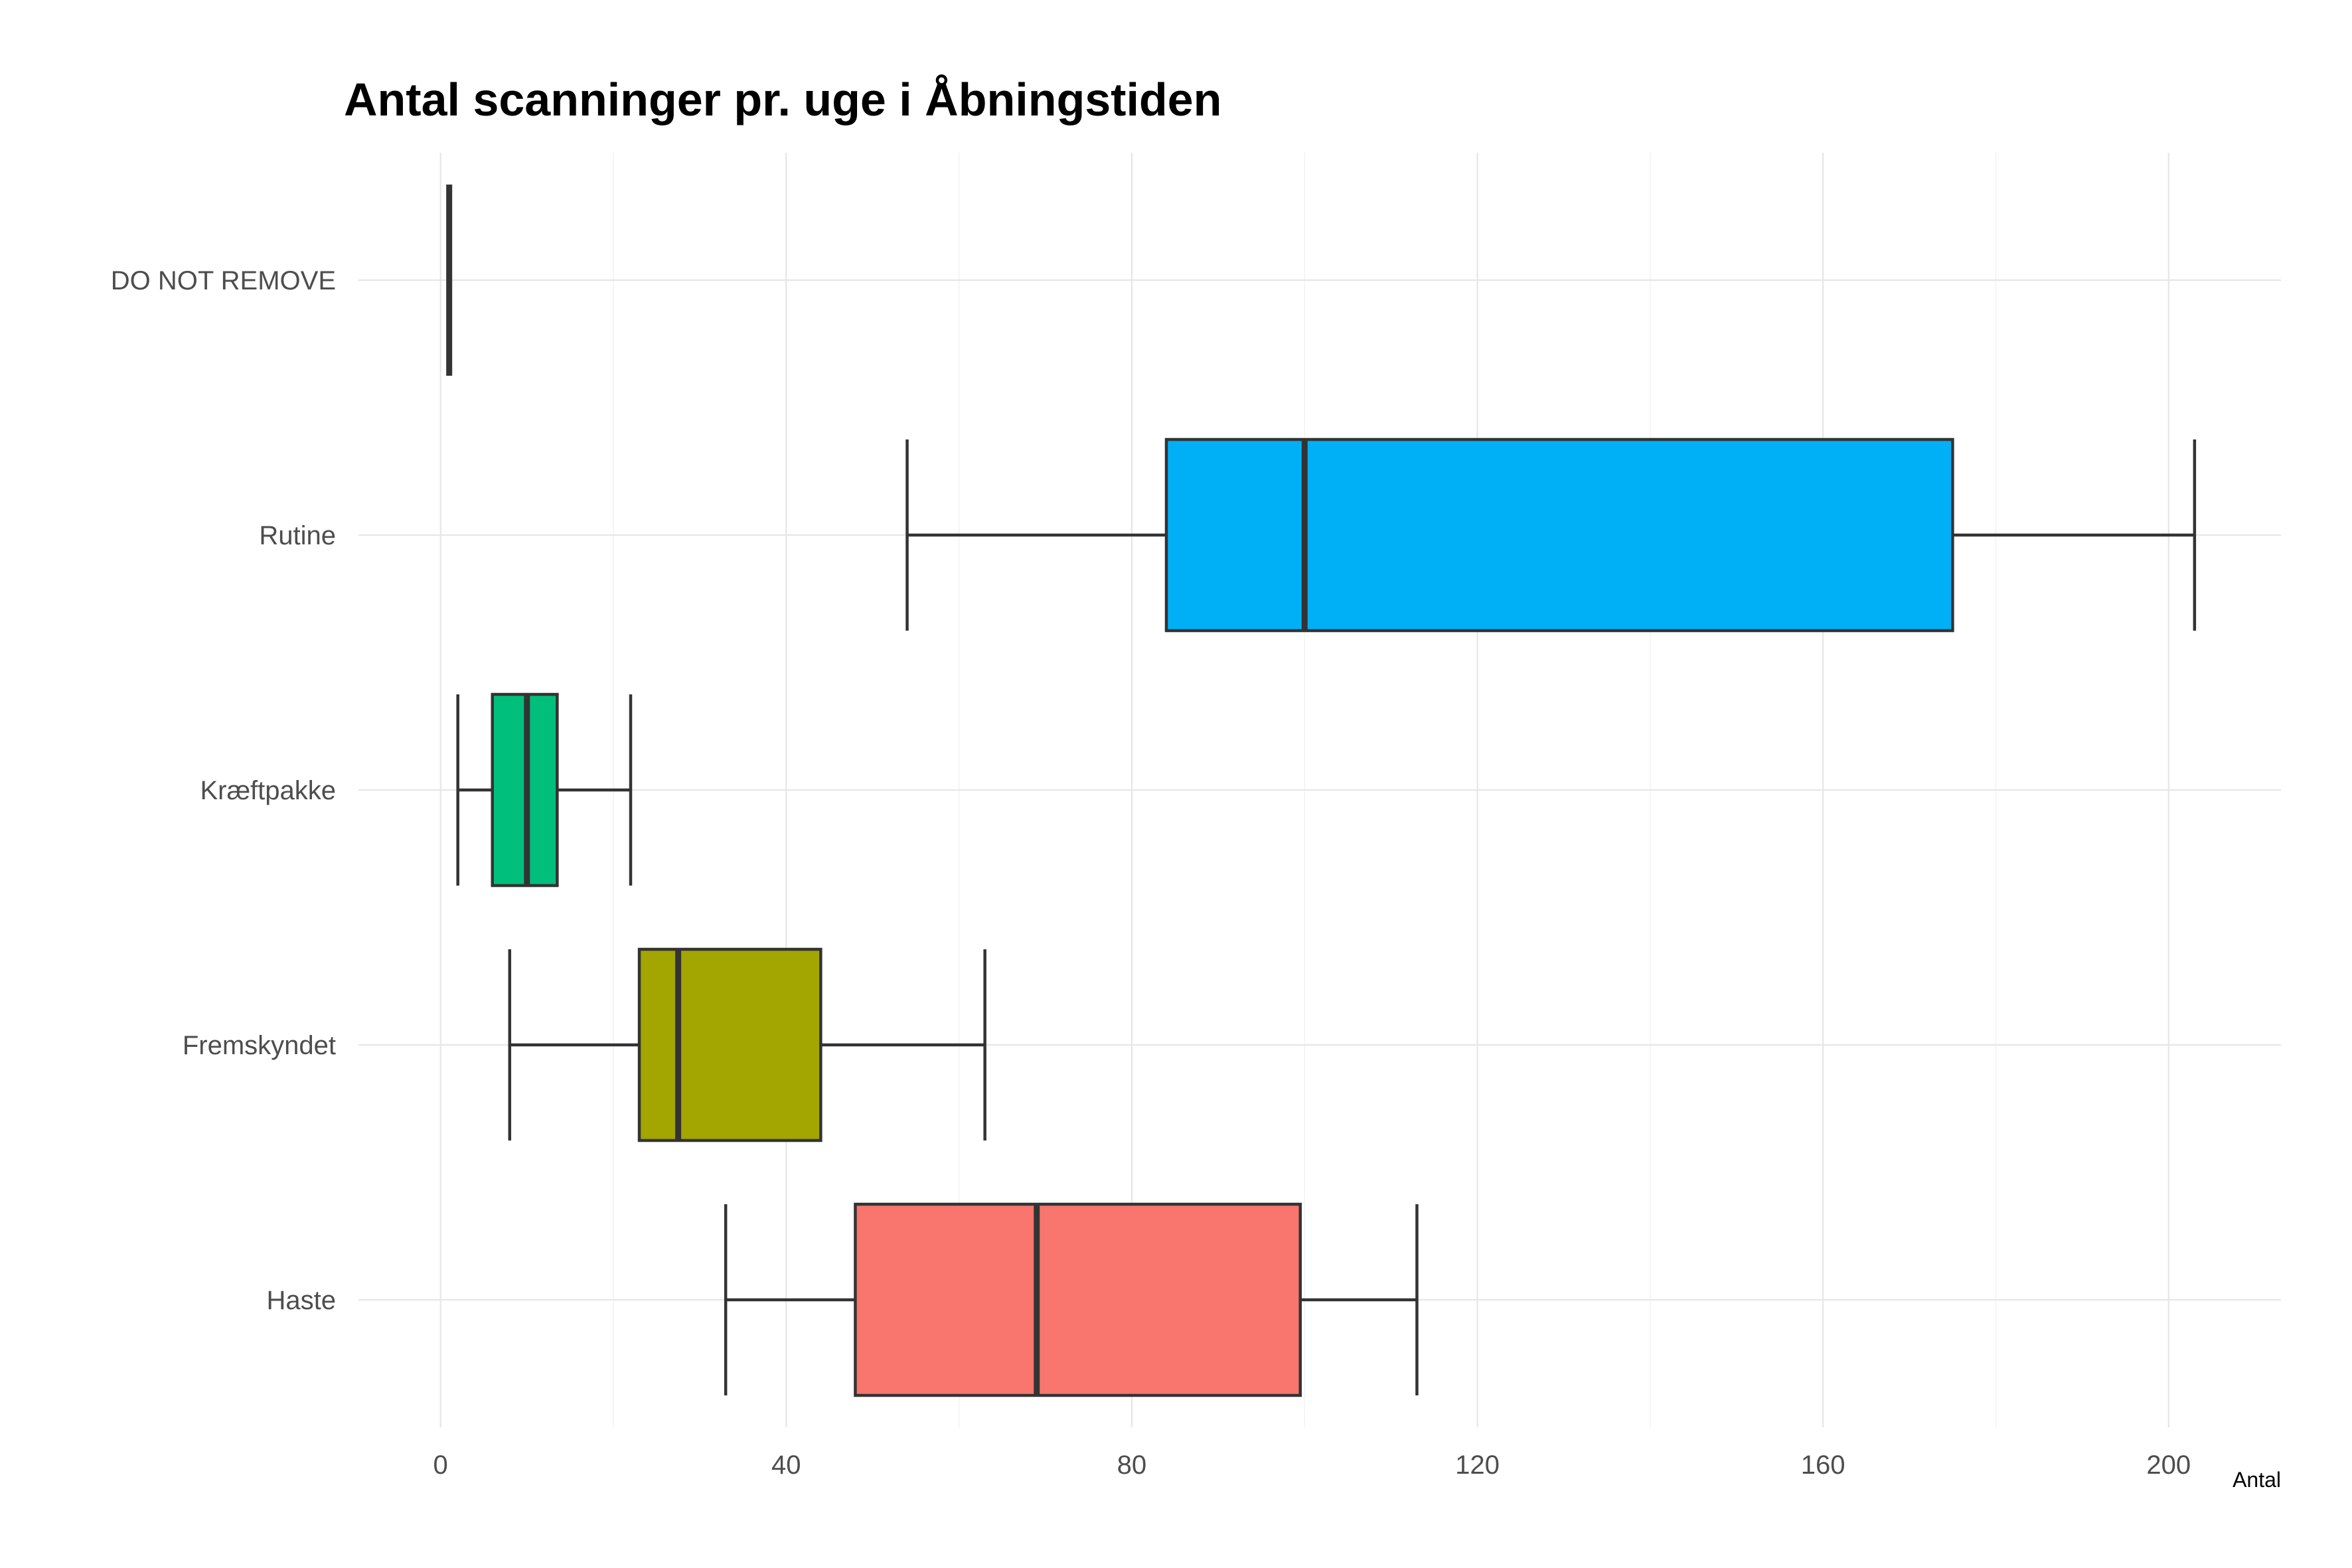 Image resolution: width=2352 pixels, height=1568 pixels. Describe the element at coordinates (783, 100) in the screenshot. I see `chart-title: Antal scanninger pr. uge i Åbningstiden` at that location.